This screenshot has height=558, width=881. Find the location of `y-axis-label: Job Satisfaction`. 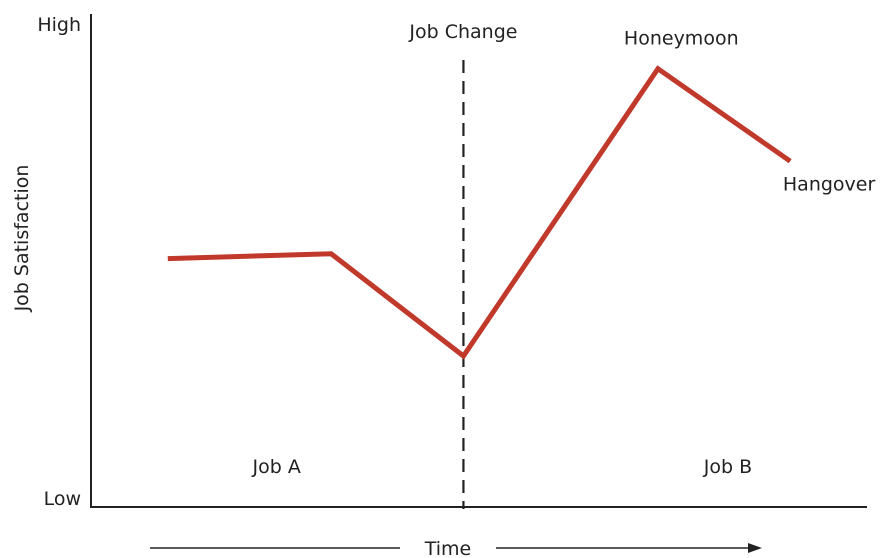

y-axis-label: Job Satisfaction is located at coordinates (22, 239).